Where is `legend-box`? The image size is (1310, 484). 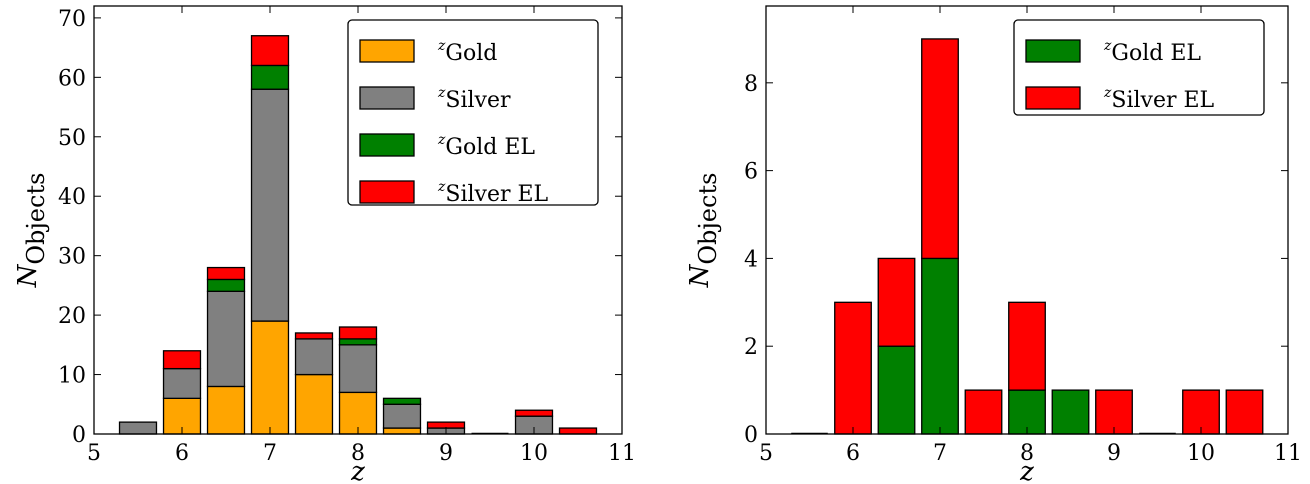 legend-box is located at coordinates (473, 112).